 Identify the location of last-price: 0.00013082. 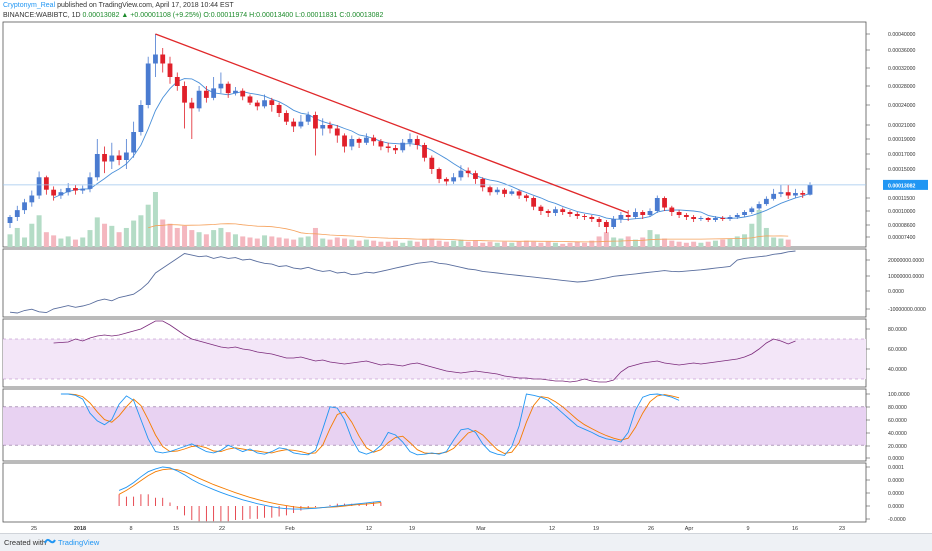
(101, 15).